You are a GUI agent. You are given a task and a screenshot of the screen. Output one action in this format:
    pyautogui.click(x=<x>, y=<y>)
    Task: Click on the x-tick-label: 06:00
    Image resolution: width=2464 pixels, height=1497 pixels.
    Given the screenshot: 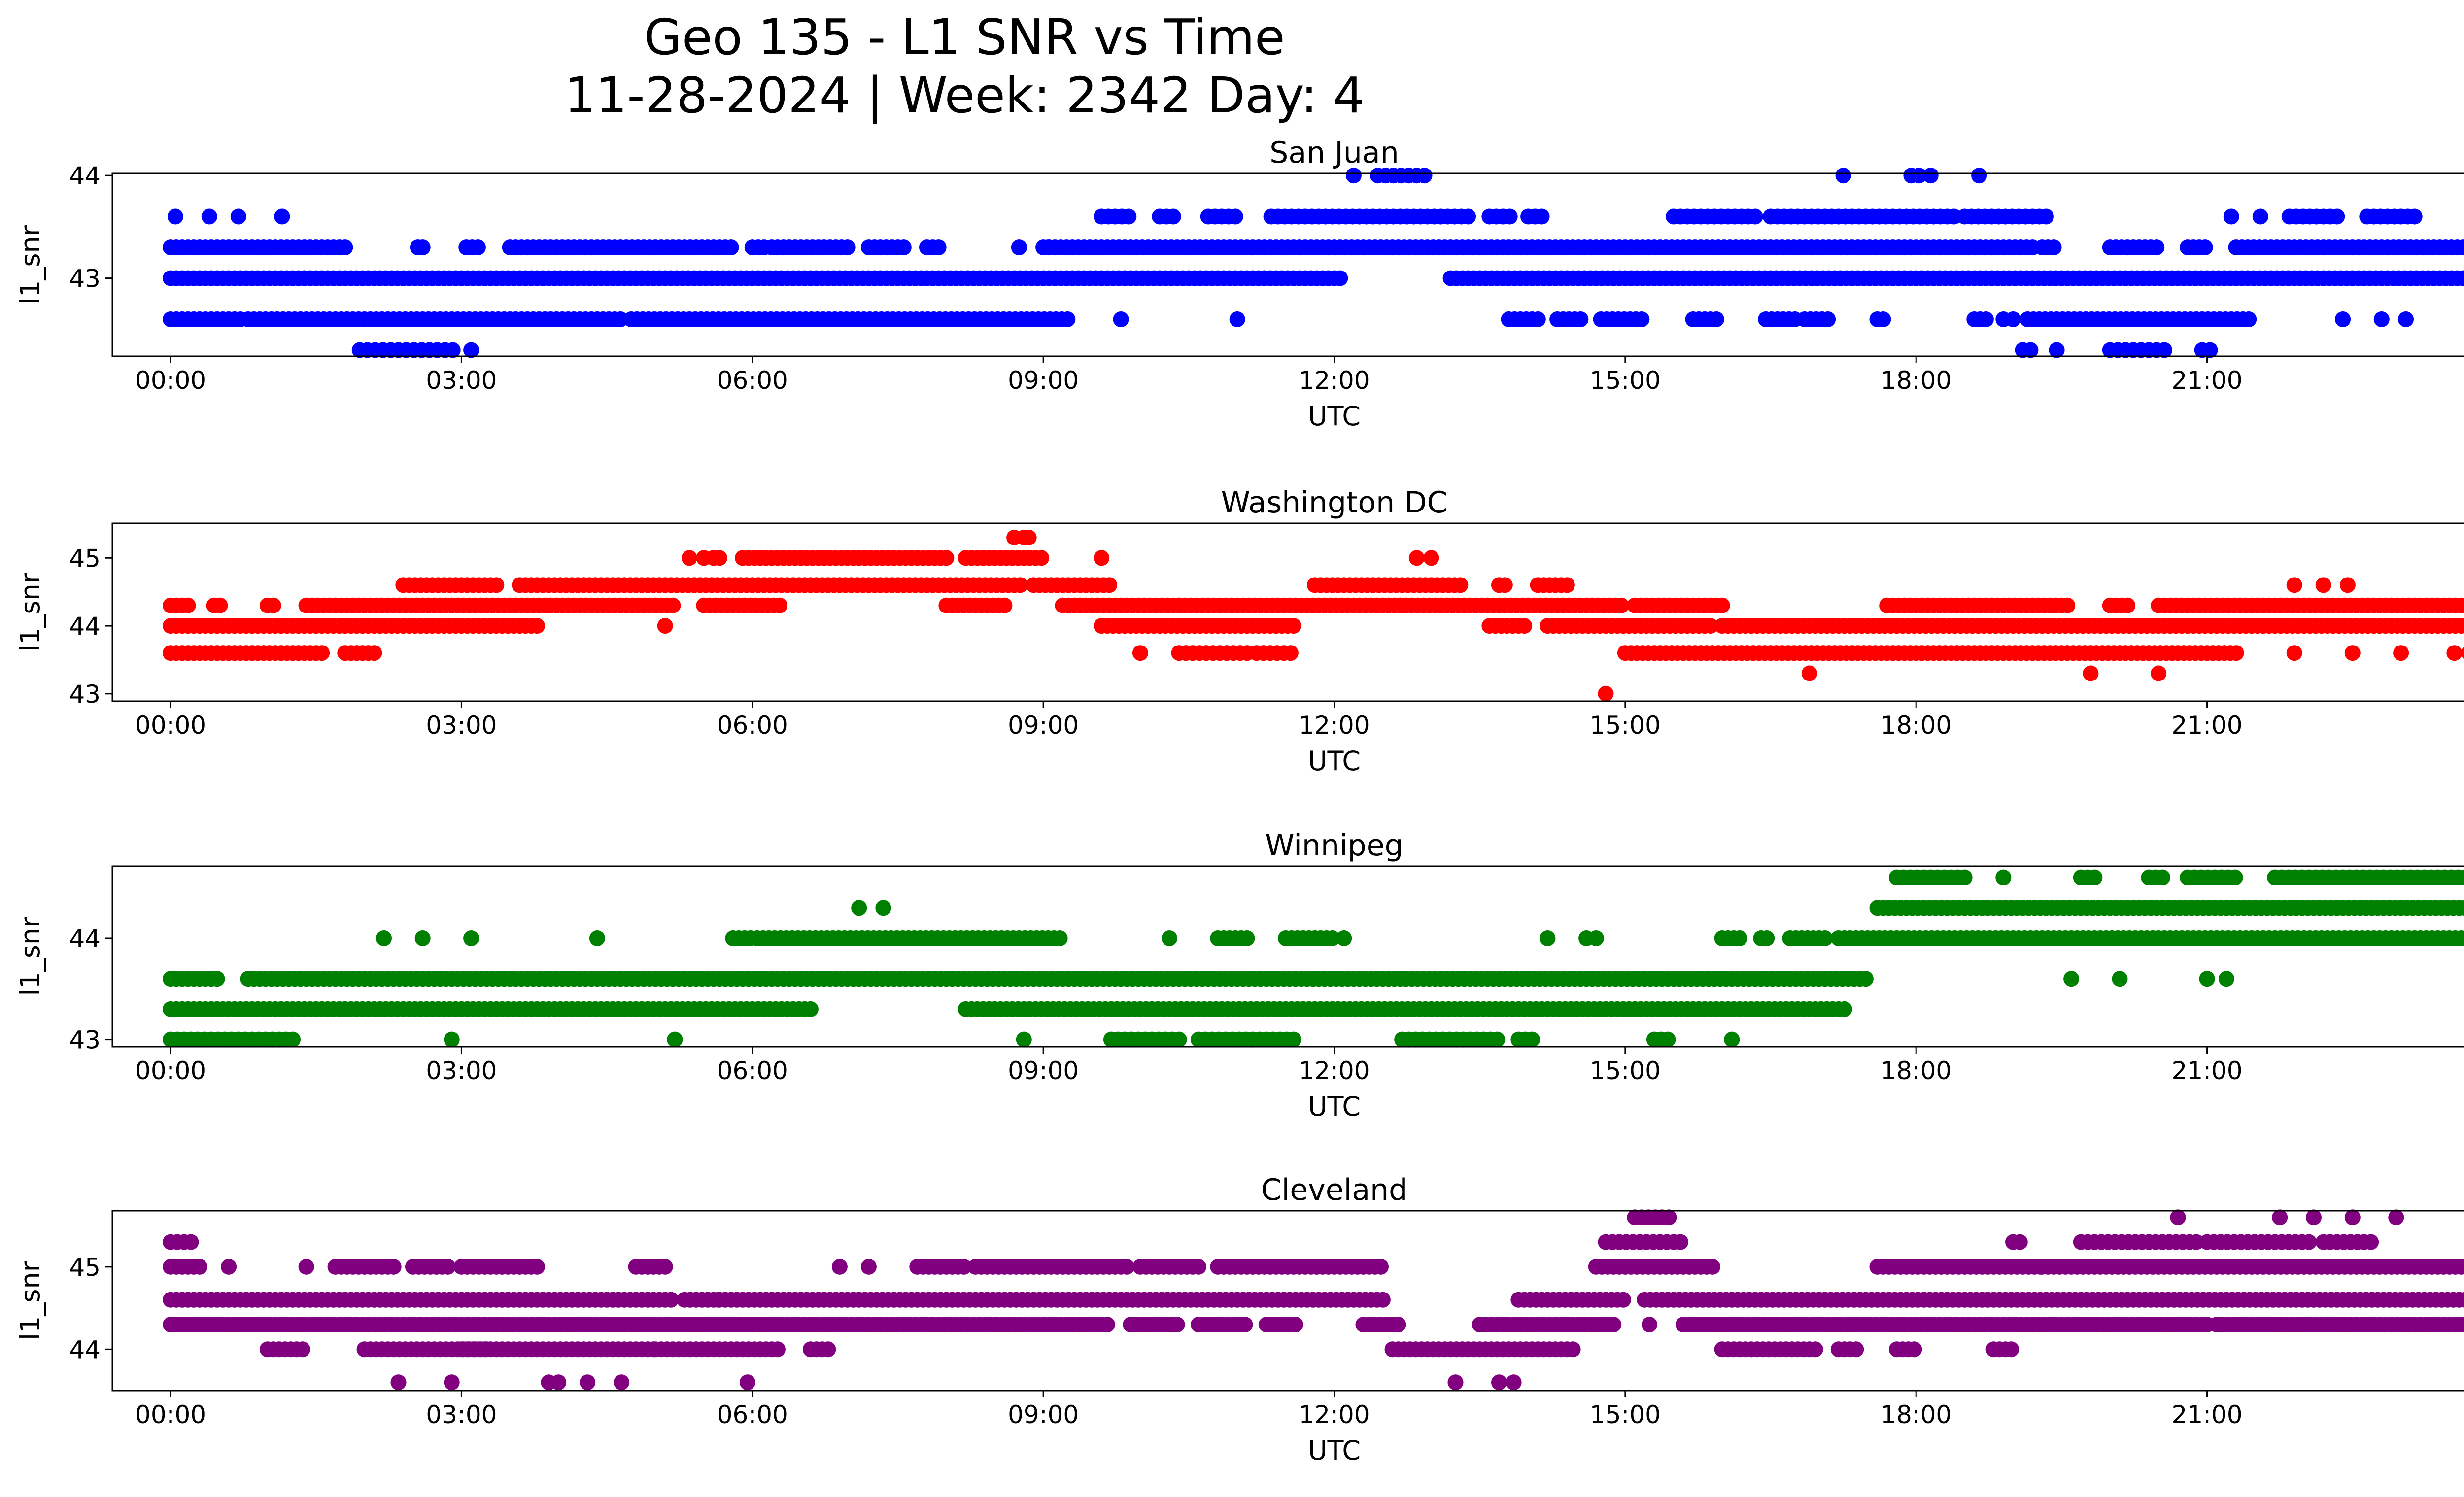 What is the action you would take?
    pyautogui.click(x=752, y=725)
    